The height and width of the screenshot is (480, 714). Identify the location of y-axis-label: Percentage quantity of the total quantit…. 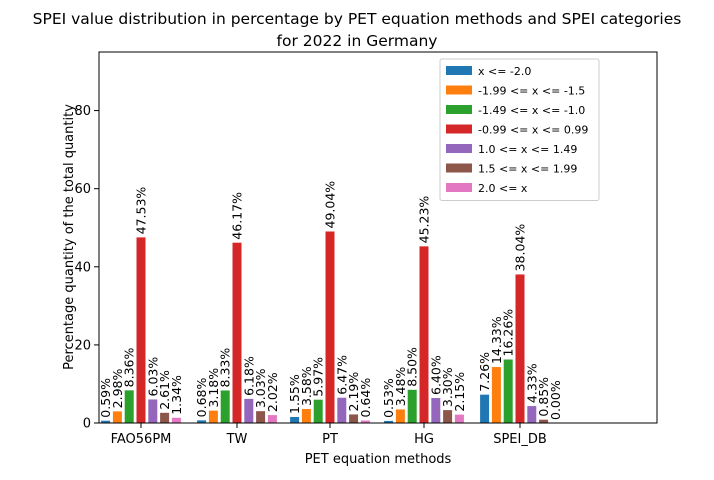
(69, 237).